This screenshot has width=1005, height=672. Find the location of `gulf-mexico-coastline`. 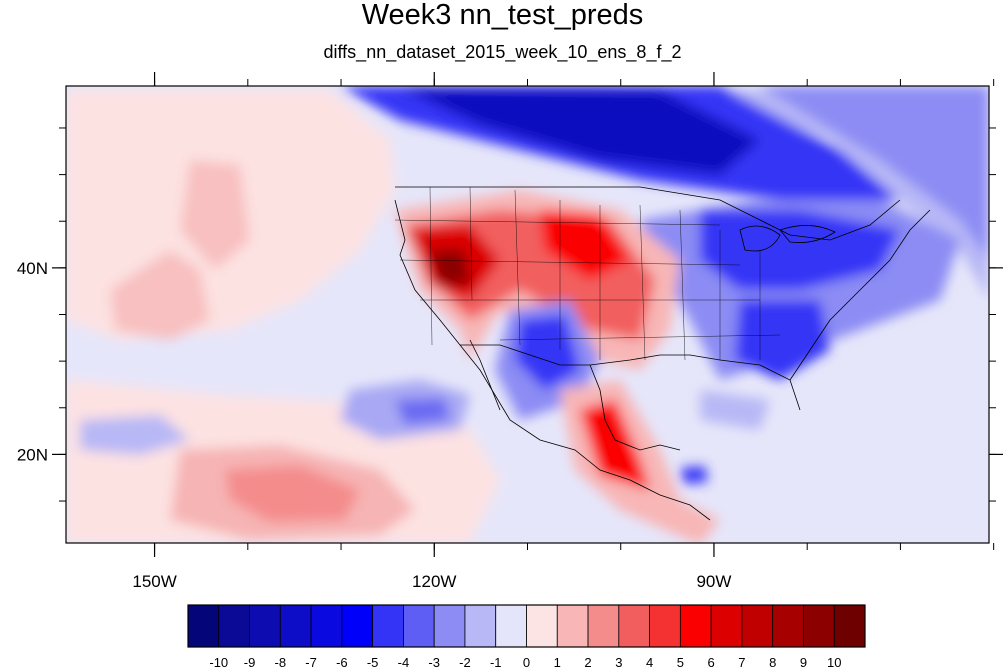

gulf-mexico-coastline is located at coordinates (635, 407).